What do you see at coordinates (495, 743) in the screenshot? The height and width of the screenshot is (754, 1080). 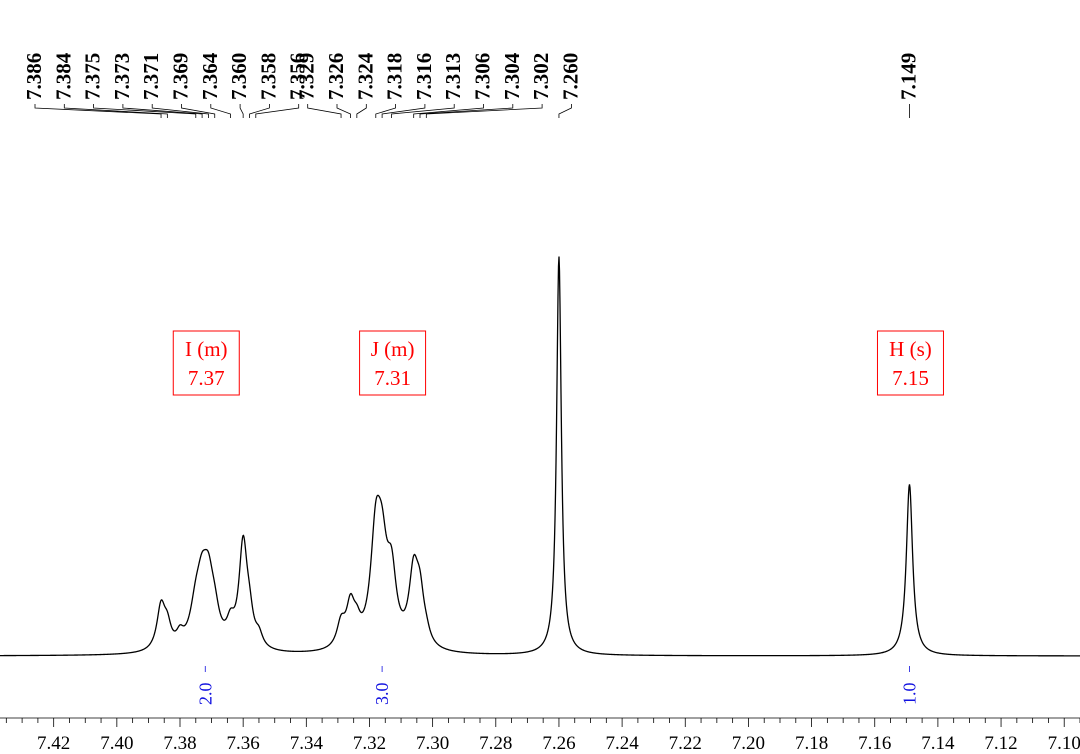 I see `tick-label: 7.28` at bounding box center [495, 743].